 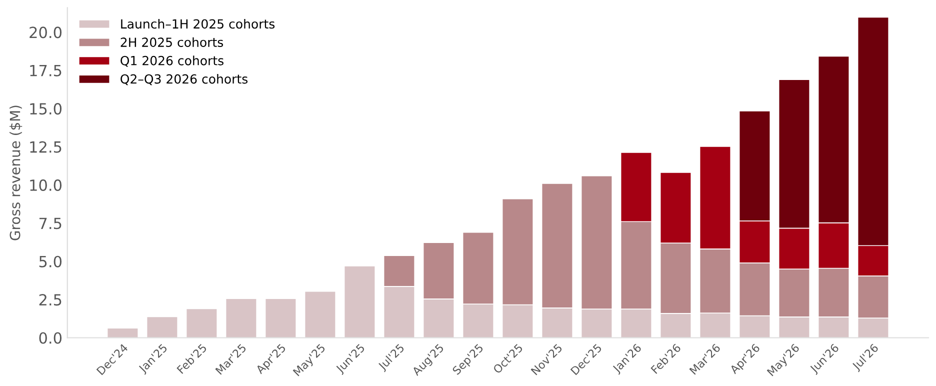 What do you see at coordinates (172, 42) in the screenshot?
I see `legend-label: 2H 2025 cohorts` at bounding box center [172, 42].